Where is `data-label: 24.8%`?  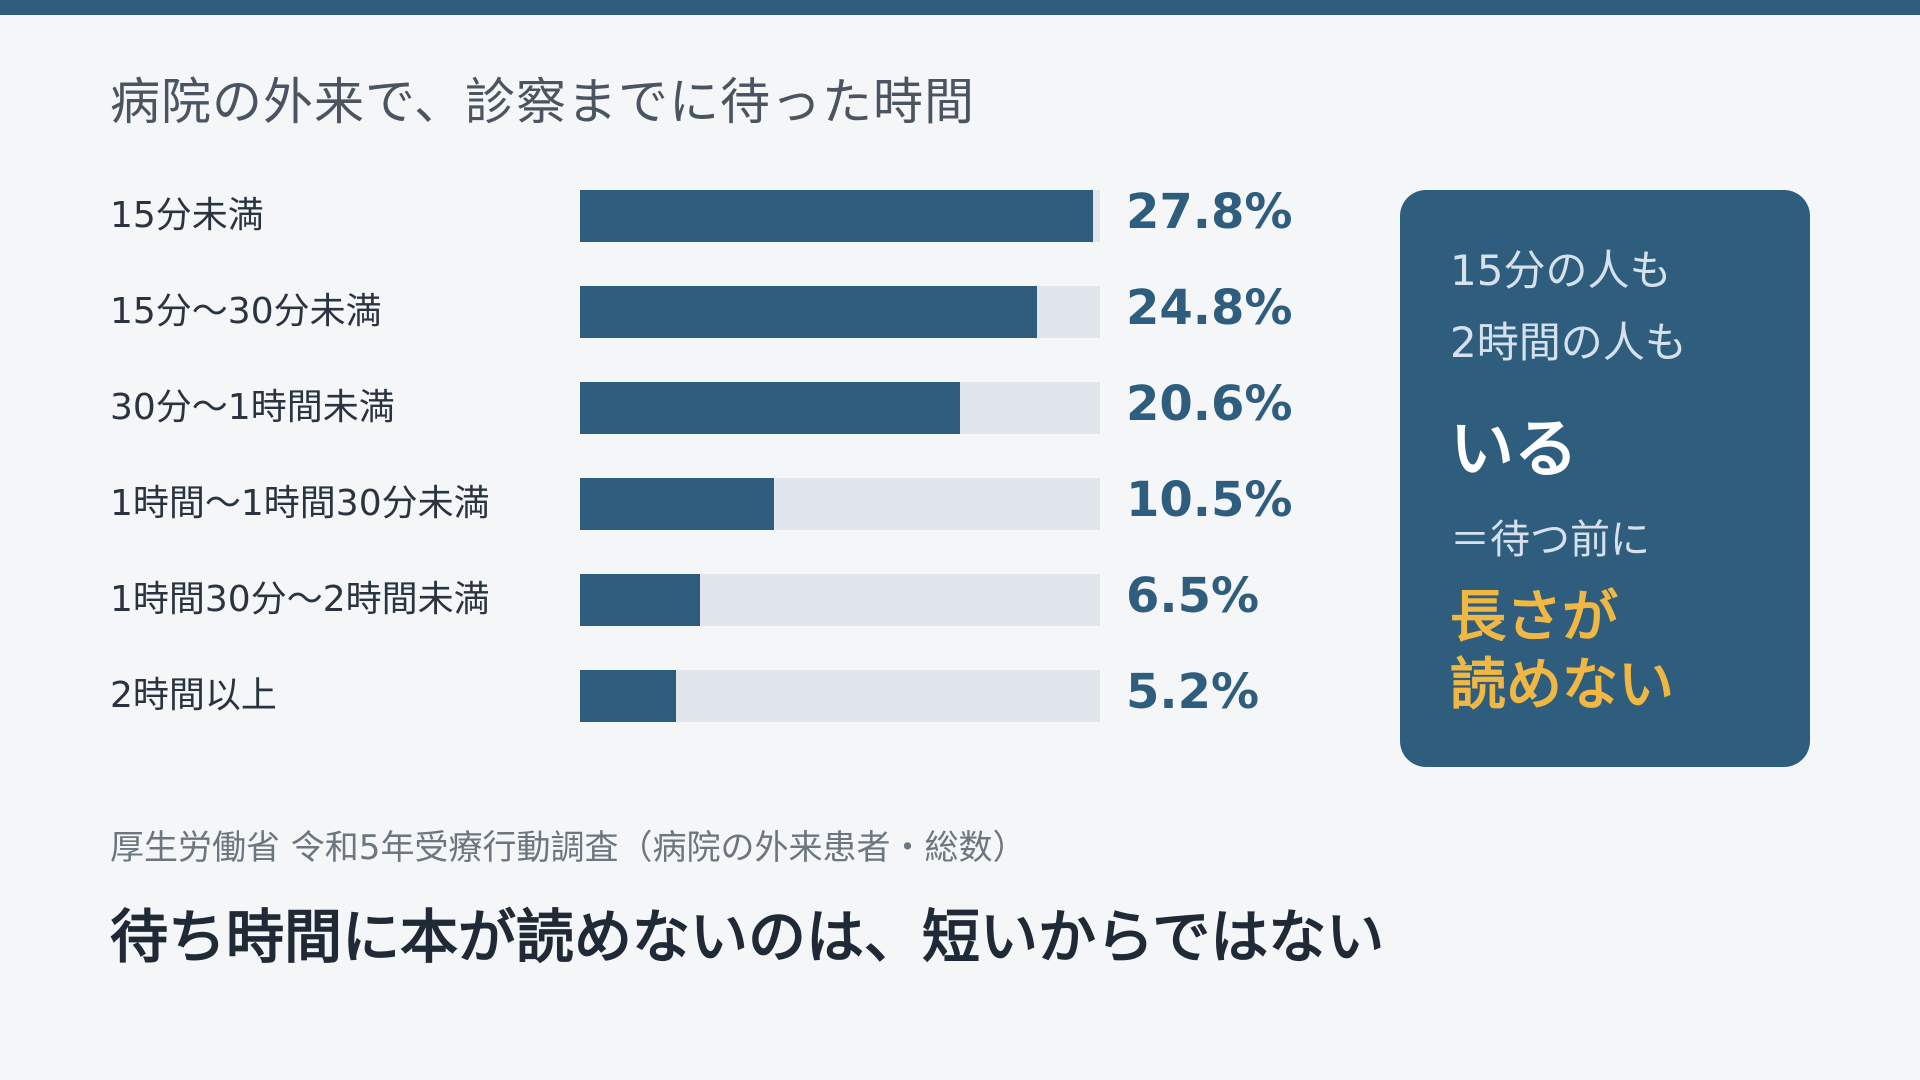
data-label: 24.8% is located at coordinates (1209, 308).